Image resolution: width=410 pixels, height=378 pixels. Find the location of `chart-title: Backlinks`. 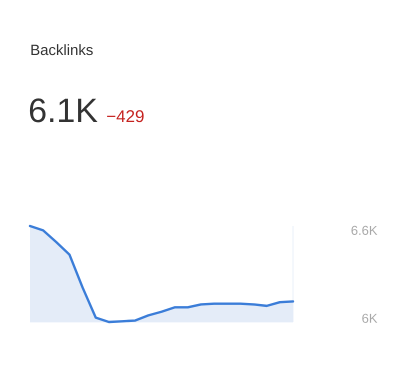

chart-title: Backlinks is located at coordinates (62, 50).